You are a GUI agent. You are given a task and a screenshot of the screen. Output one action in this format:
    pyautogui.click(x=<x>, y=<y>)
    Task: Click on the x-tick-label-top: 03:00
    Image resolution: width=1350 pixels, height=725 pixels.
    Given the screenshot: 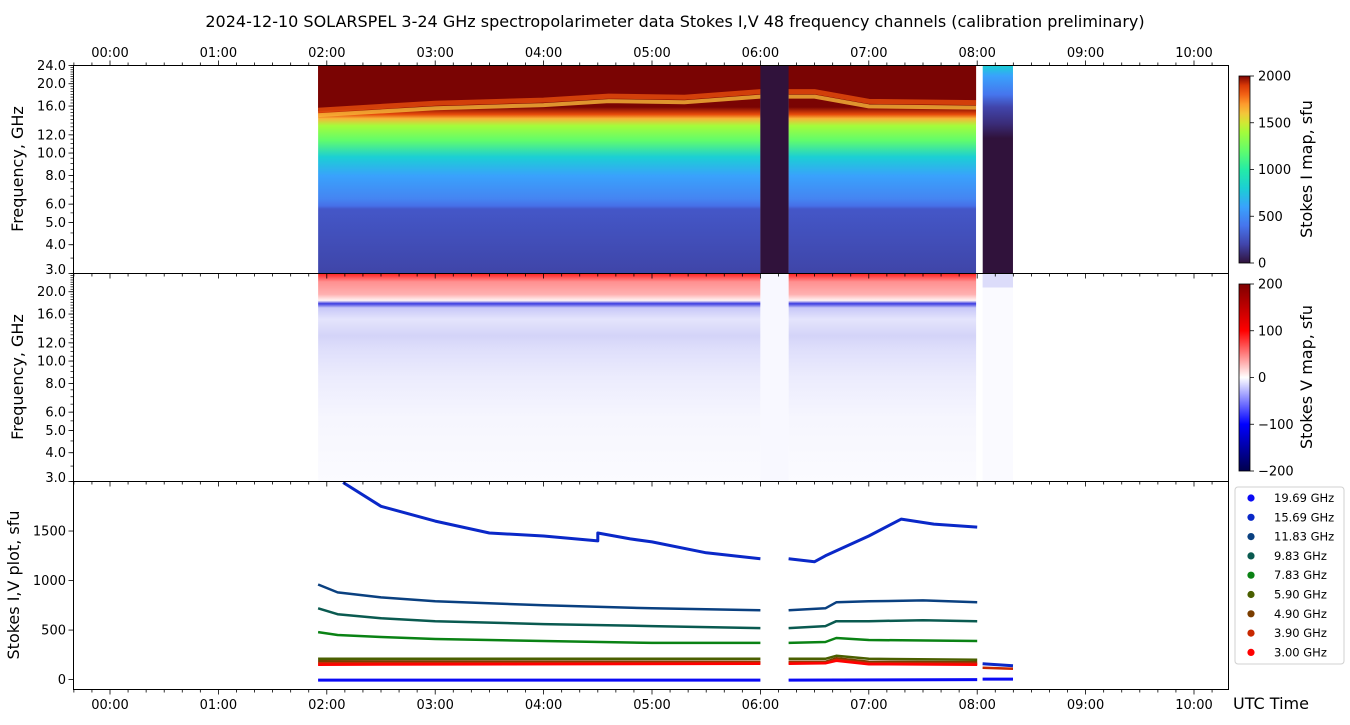 What is the action you would take?
    pyautogui.click(x=434, y=53)
    